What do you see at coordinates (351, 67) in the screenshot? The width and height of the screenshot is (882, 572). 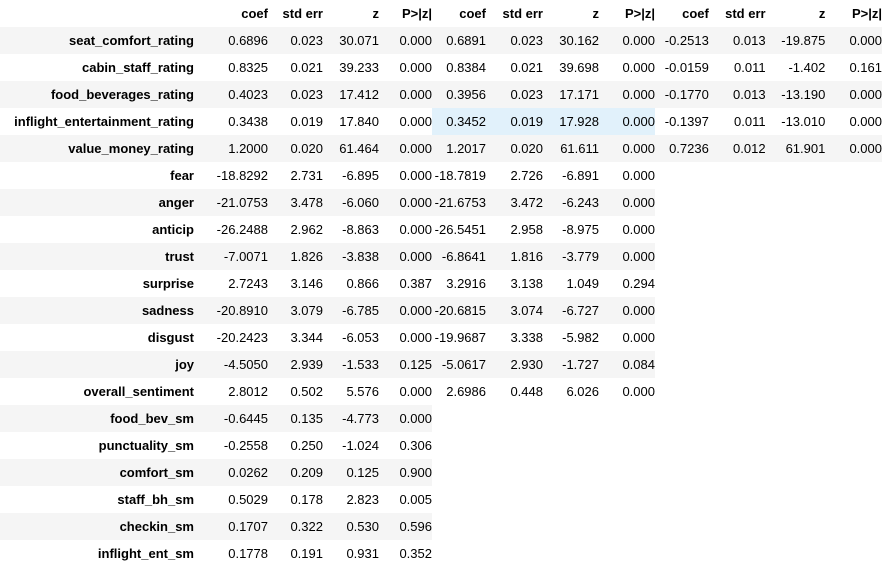 I see `z-cell: 39.233` at bounding box center [351, 67].